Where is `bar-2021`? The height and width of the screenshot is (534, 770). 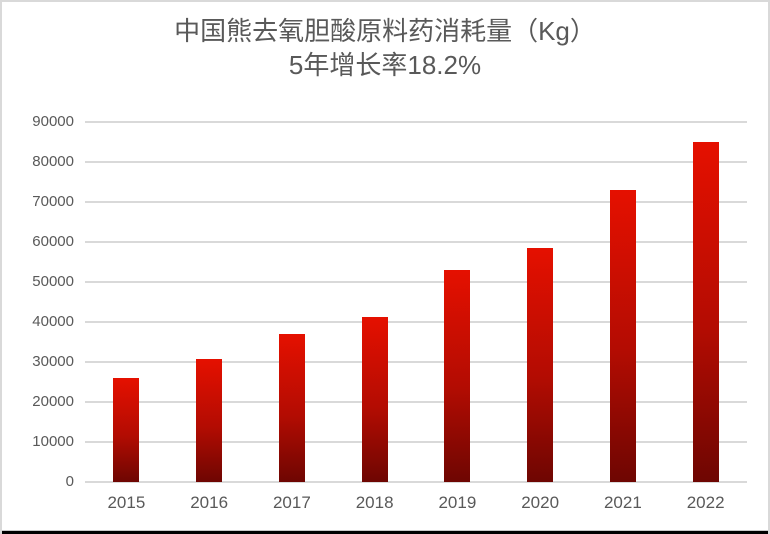
bar-2021 is located at coordinates (622, 336).